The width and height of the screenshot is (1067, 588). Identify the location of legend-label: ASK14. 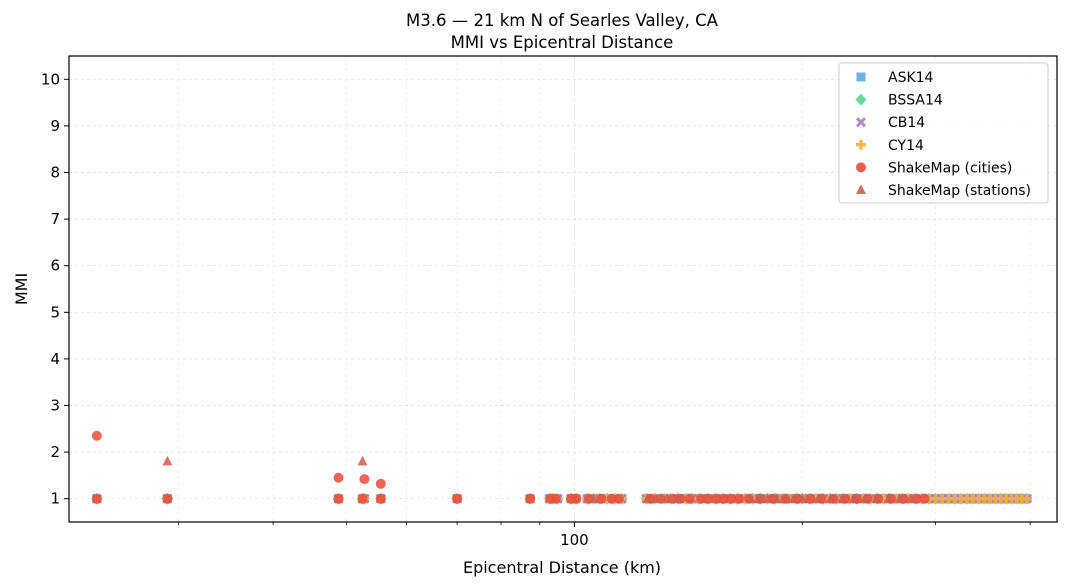
(911, 78).